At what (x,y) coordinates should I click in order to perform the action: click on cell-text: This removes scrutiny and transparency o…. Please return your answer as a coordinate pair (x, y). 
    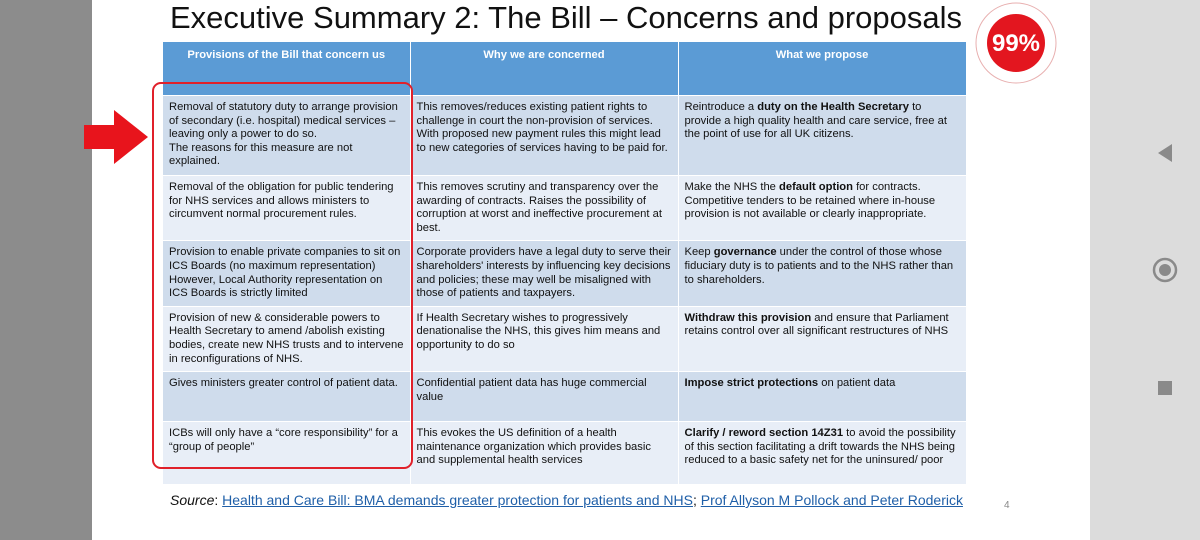
    Looking at the image, I should click on (539, 207).